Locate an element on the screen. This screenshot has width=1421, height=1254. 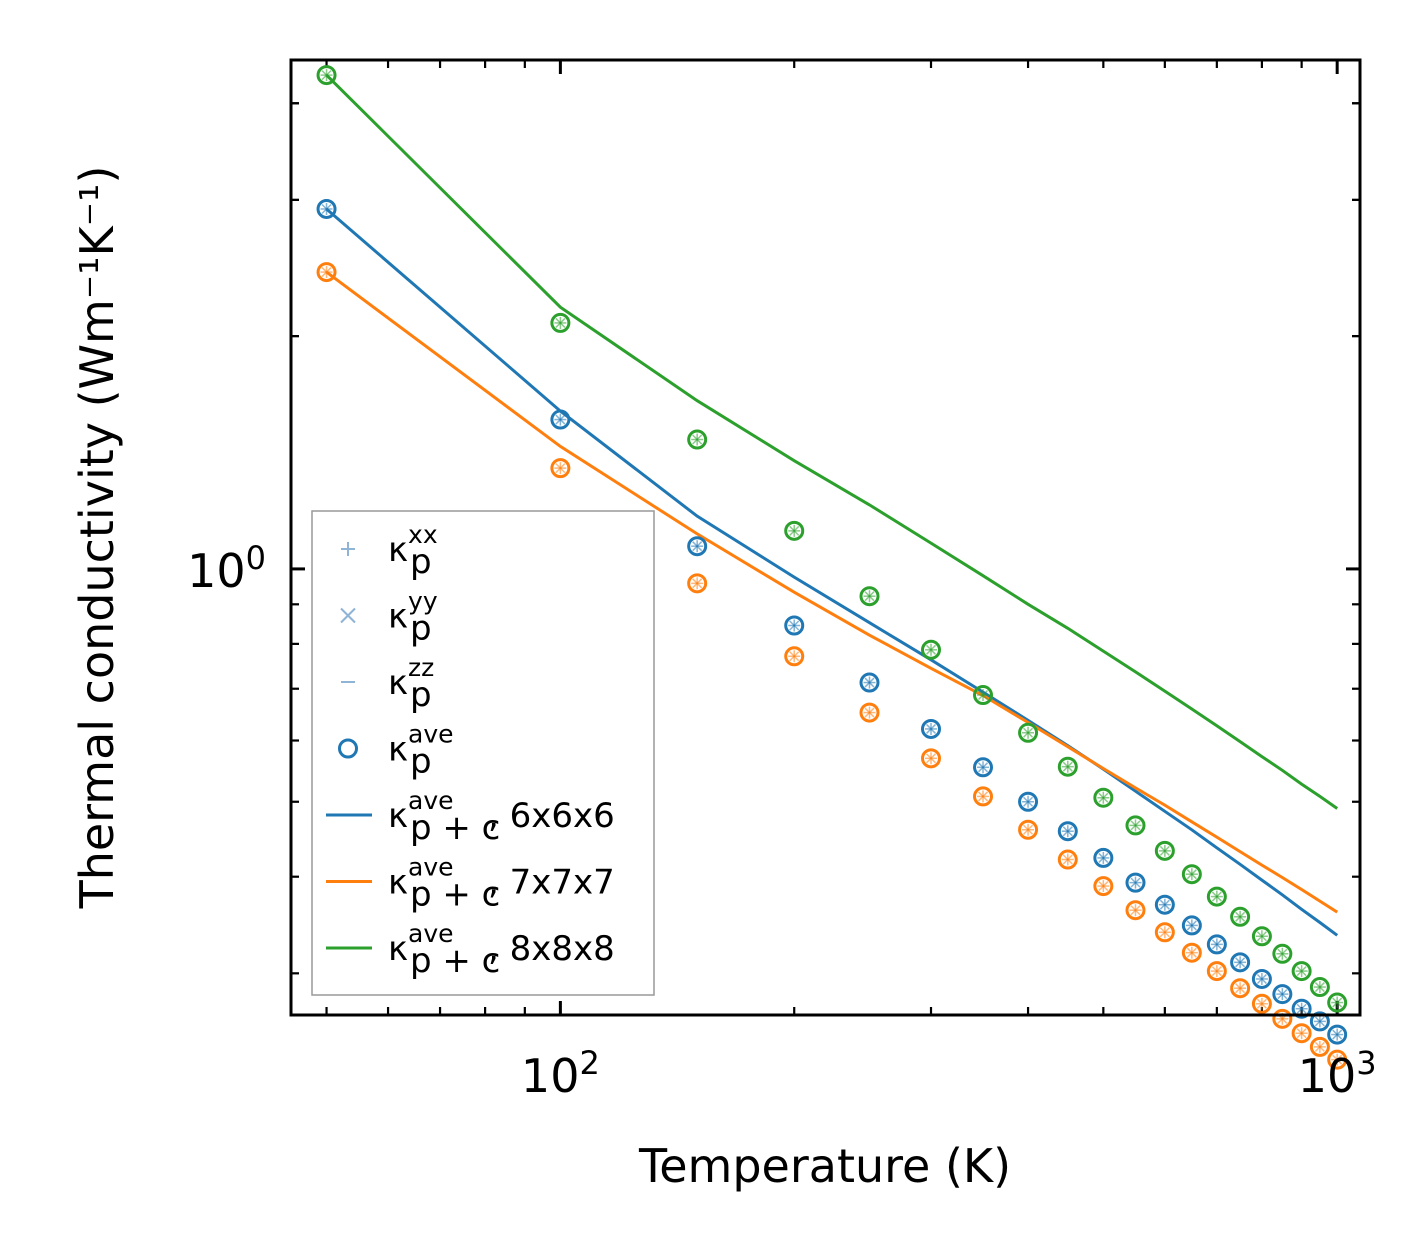
legend-label: κyy is located at coordinates (413, 612).